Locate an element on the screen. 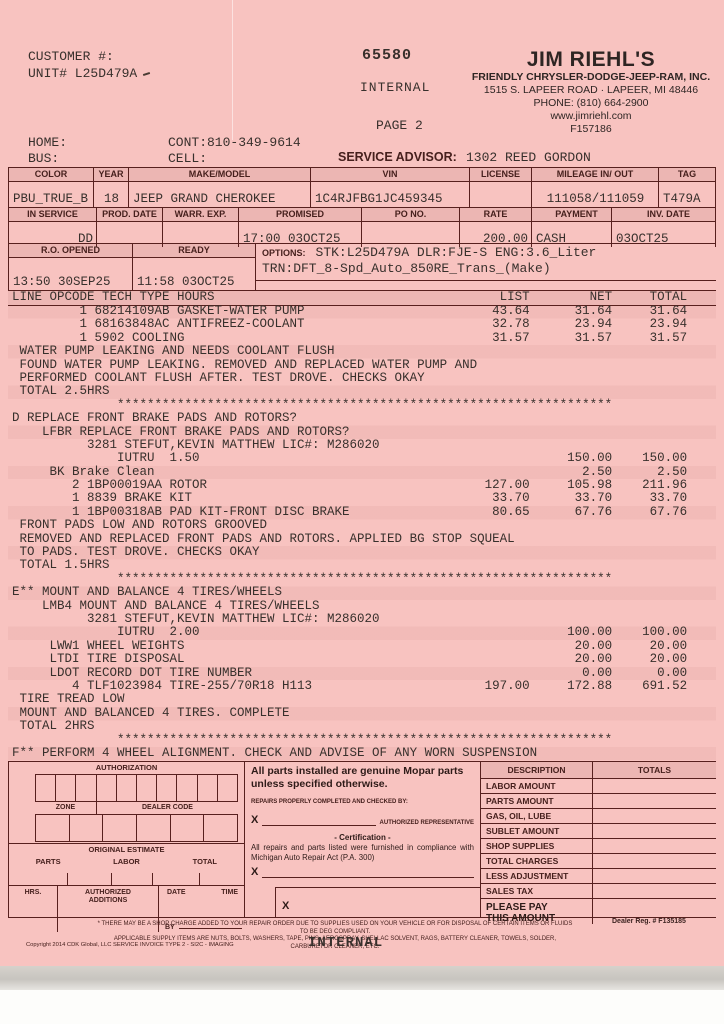  totals-row: LESS ADJUSTMENT is located at coordinates (598, 876).